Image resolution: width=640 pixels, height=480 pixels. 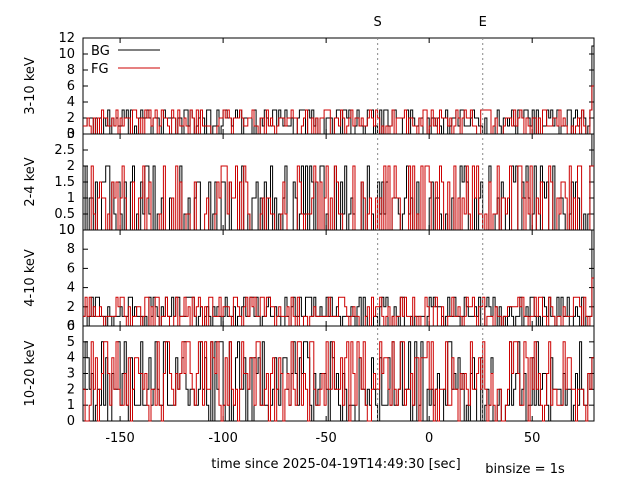 What do you see at coordinates (335, 464) in the screenshot?
I see `x-axis-label: time since 2025-04-19T14:49:30 [sec]` at bounding box center [335, 464].